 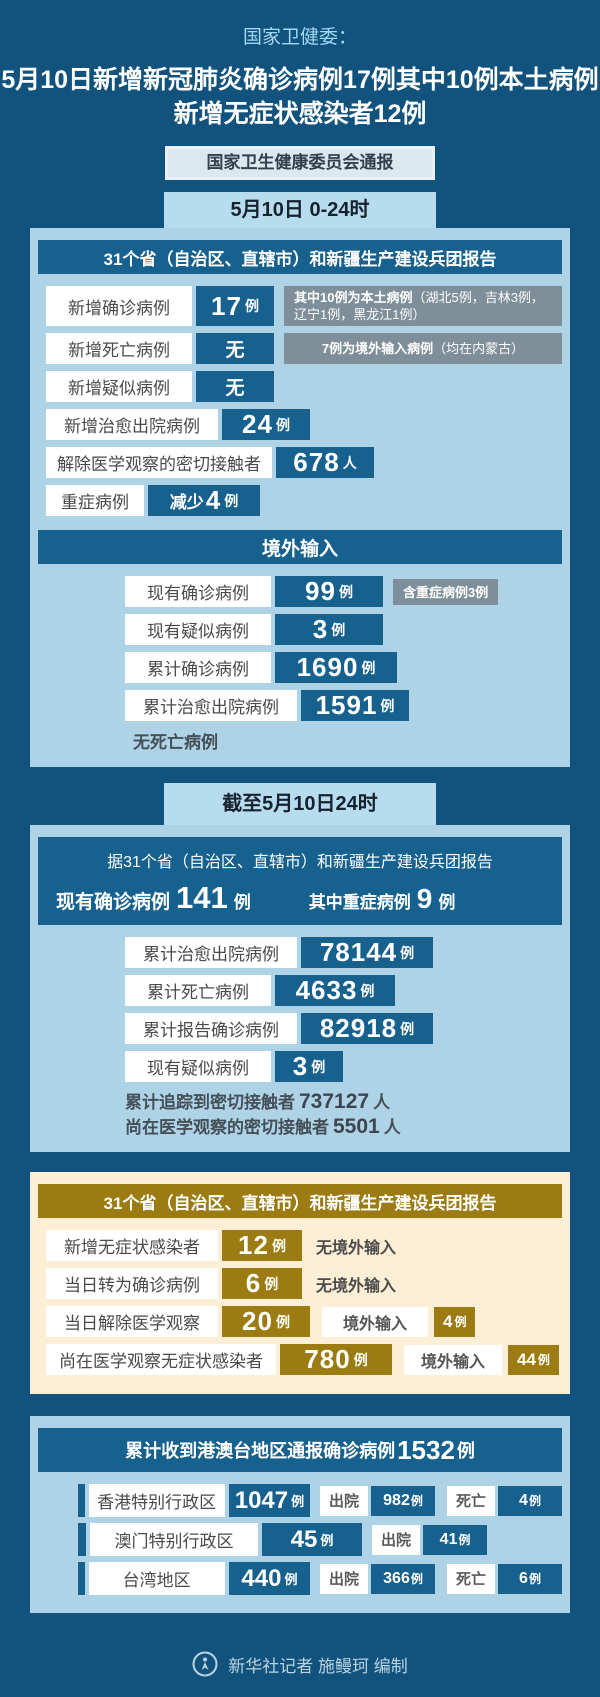 What do you see at coordinates (119, 348) in the screenshot?
I see `stat-label: 新增死亡病例` at bounding box center [119, 348].